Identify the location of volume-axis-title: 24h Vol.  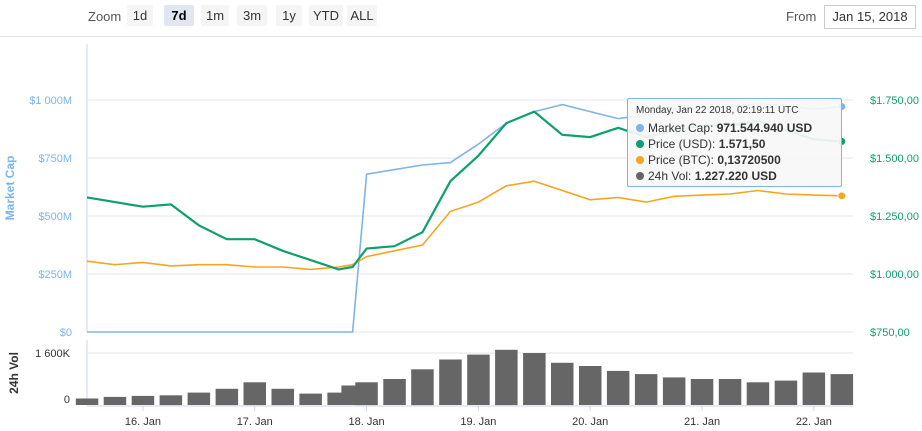
(14, 373).